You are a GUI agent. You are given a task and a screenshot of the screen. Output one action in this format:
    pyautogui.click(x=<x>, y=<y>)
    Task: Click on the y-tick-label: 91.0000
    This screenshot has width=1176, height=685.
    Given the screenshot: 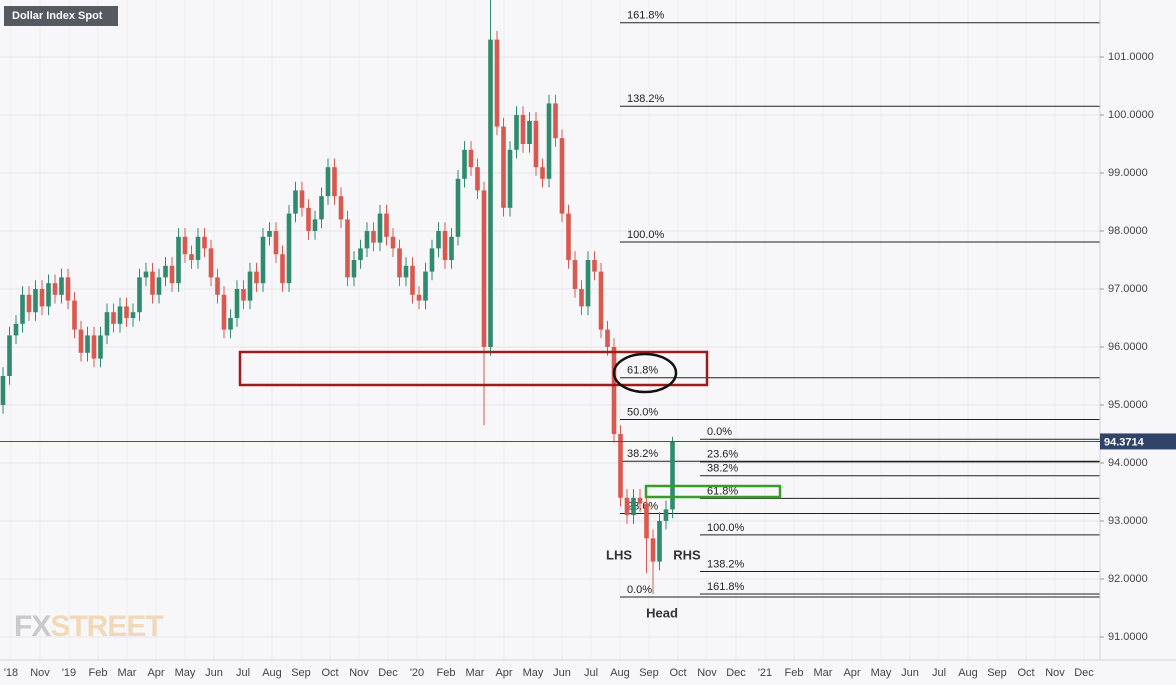 What is the action you would take?
    pyautogui.click(x=1128, y=637)
    